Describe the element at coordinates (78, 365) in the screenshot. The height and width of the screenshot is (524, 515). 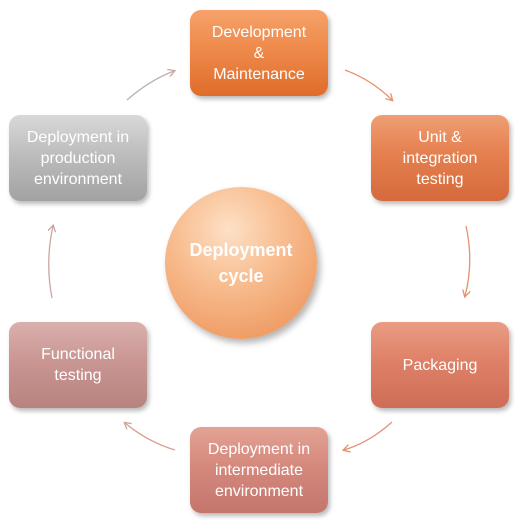
I see `stage-functional-testing: Functional testing` at that location.